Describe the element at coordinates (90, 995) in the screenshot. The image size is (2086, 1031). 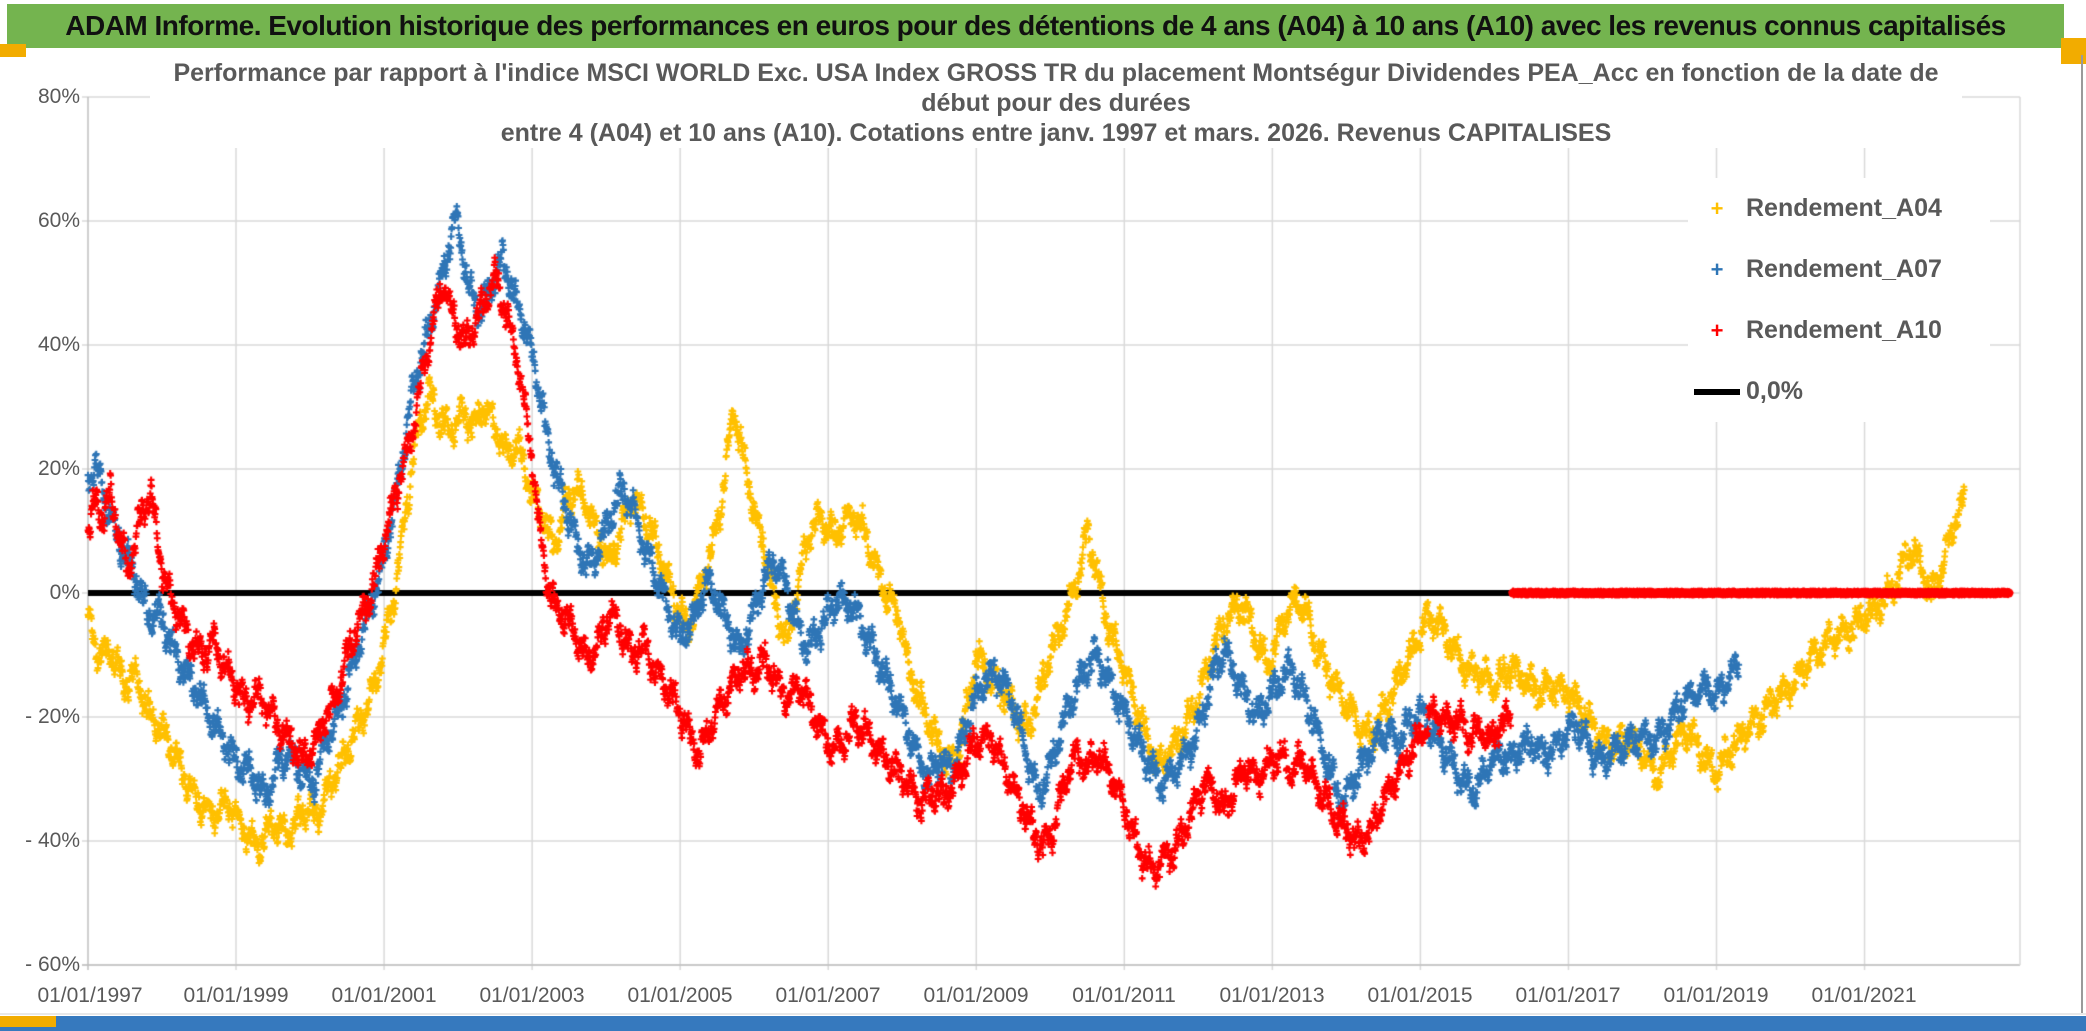
I see `x-tick-1997: 01/01/1997` at that location.